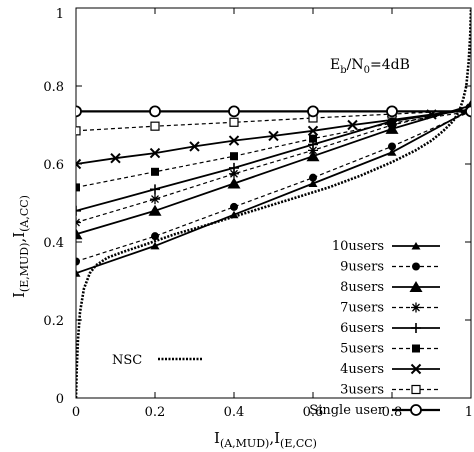  I want to click on x-tick-label: 0, so click(76, 412).